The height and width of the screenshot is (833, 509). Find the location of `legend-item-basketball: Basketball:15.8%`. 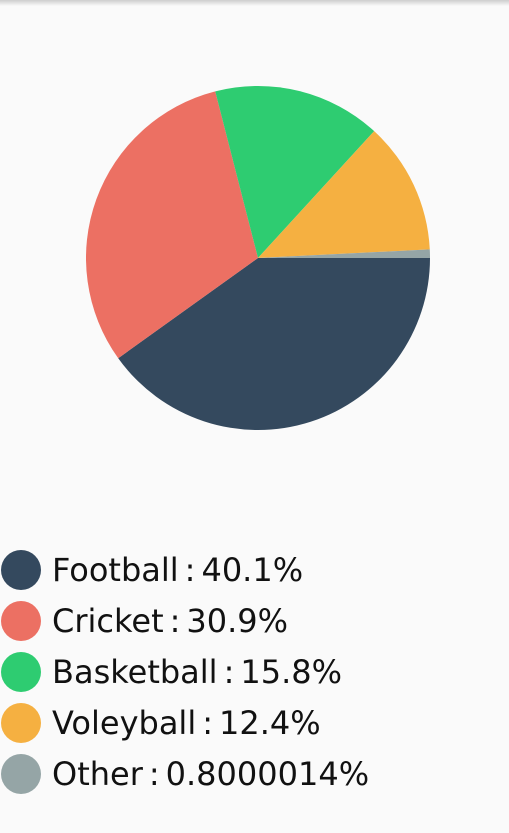

legend-item-basketball: Basketball:15.8% is located at coordinates (254, 671).